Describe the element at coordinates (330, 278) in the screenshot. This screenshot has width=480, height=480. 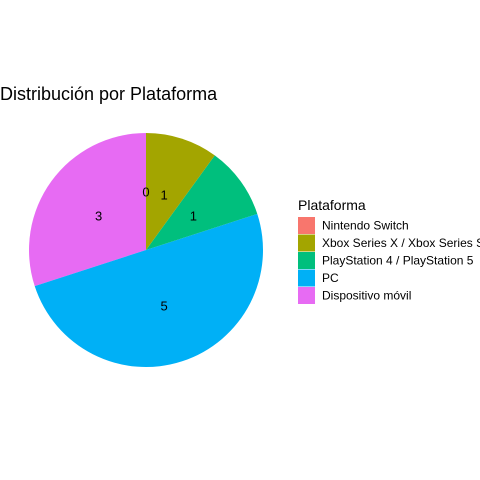
I see `legend-label: PC` at that location.